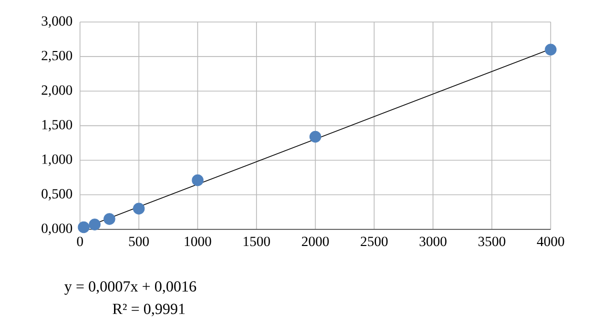 This screenshot has width=589, height=336. I want to click on x-tick-label: 3000, so click(433, 241).